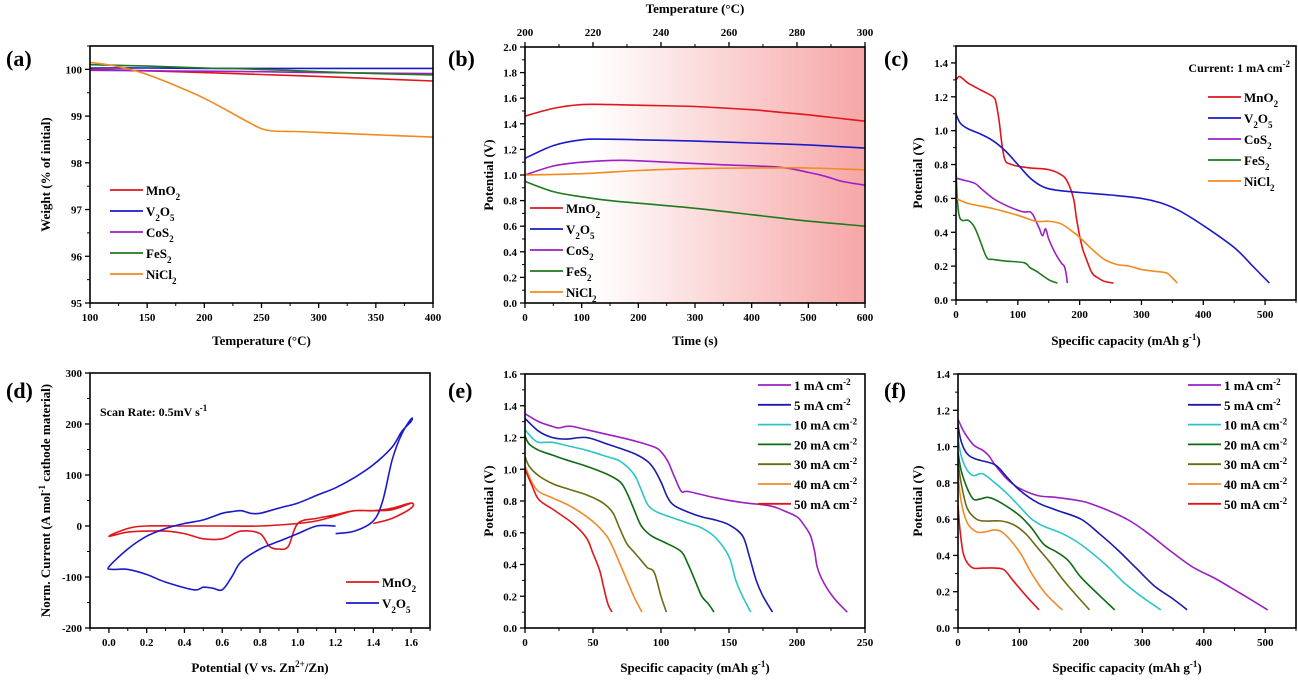 The width and height of the screenshot is (1298, 680). What do you see at coordinates (77, 117) in the screenshot?
I see `y-tick-label: 99` at bounding box center [77, 117].